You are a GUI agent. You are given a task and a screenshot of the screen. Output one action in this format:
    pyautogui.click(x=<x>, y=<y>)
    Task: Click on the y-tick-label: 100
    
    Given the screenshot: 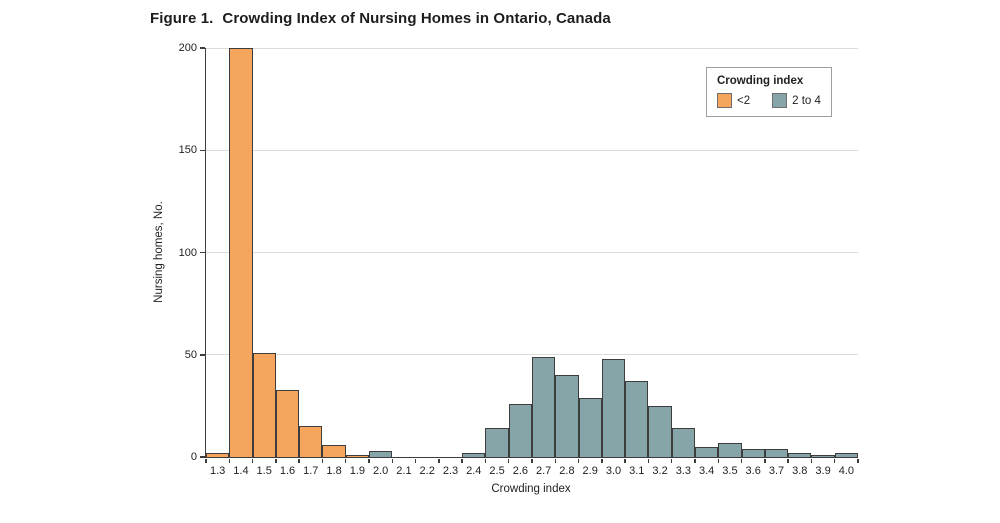 What is the action you would take?
    pyautogui.click(x=187, y=252)
    